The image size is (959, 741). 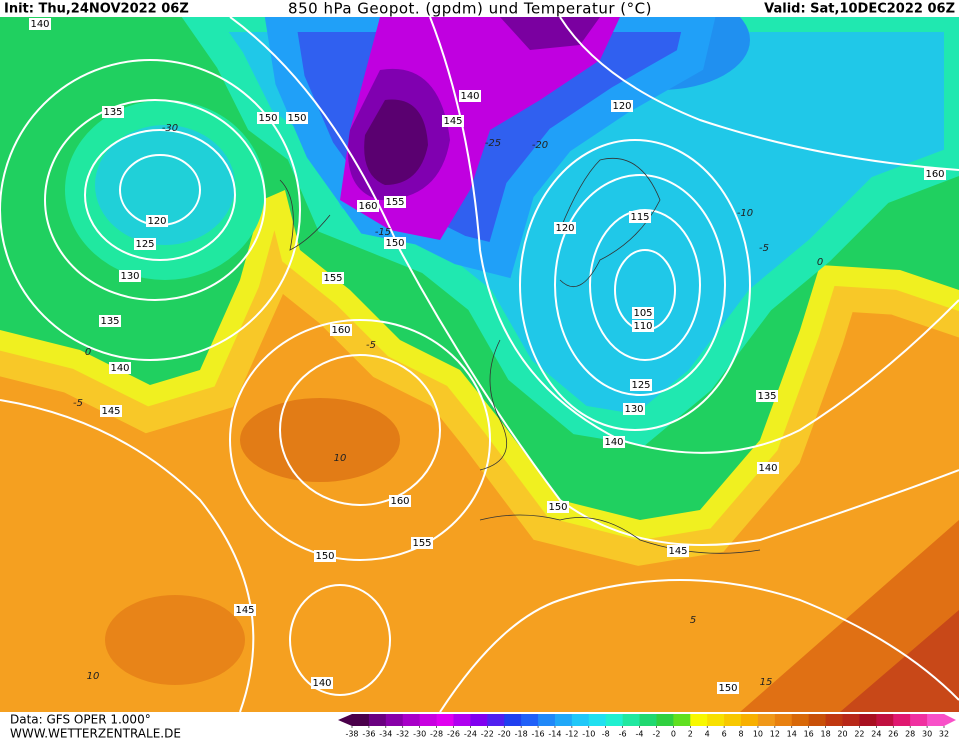 I want to click on colorbar-label: 18, so click(x=826, y=734).